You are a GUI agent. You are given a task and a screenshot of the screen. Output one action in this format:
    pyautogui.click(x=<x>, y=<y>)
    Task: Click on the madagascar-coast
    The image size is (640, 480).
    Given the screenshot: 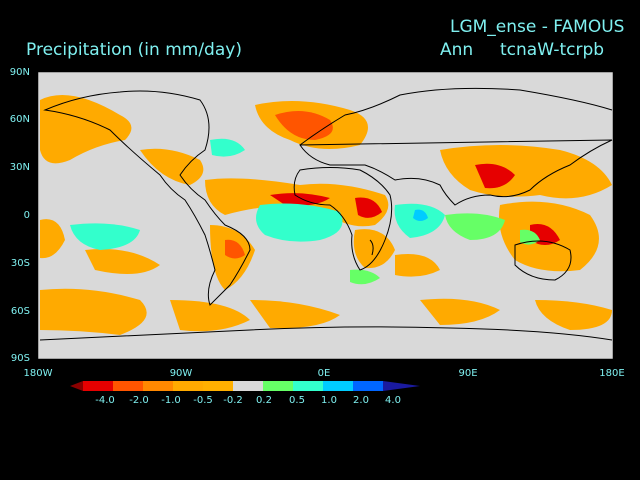 What is the action you would take?
    pyautogui.click(x=371, y=247)
    